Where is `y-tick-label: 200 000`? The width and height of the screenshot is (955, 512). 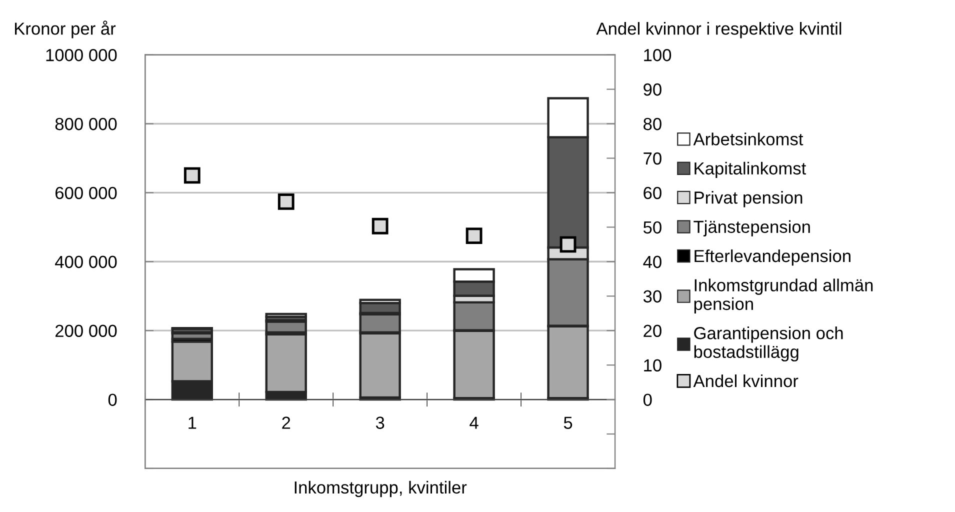 y-tick-label: 200 000 is located at coordinates (86, 331).